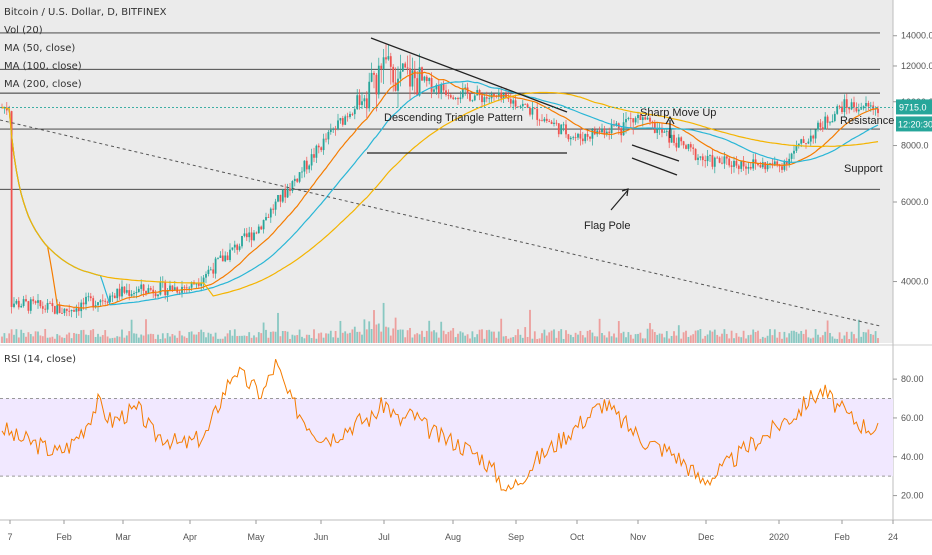  What do you see at coordinates (64, 537) in the screenshot?
I see `time-tick-label: Feb` at bounding box center [64, 537].